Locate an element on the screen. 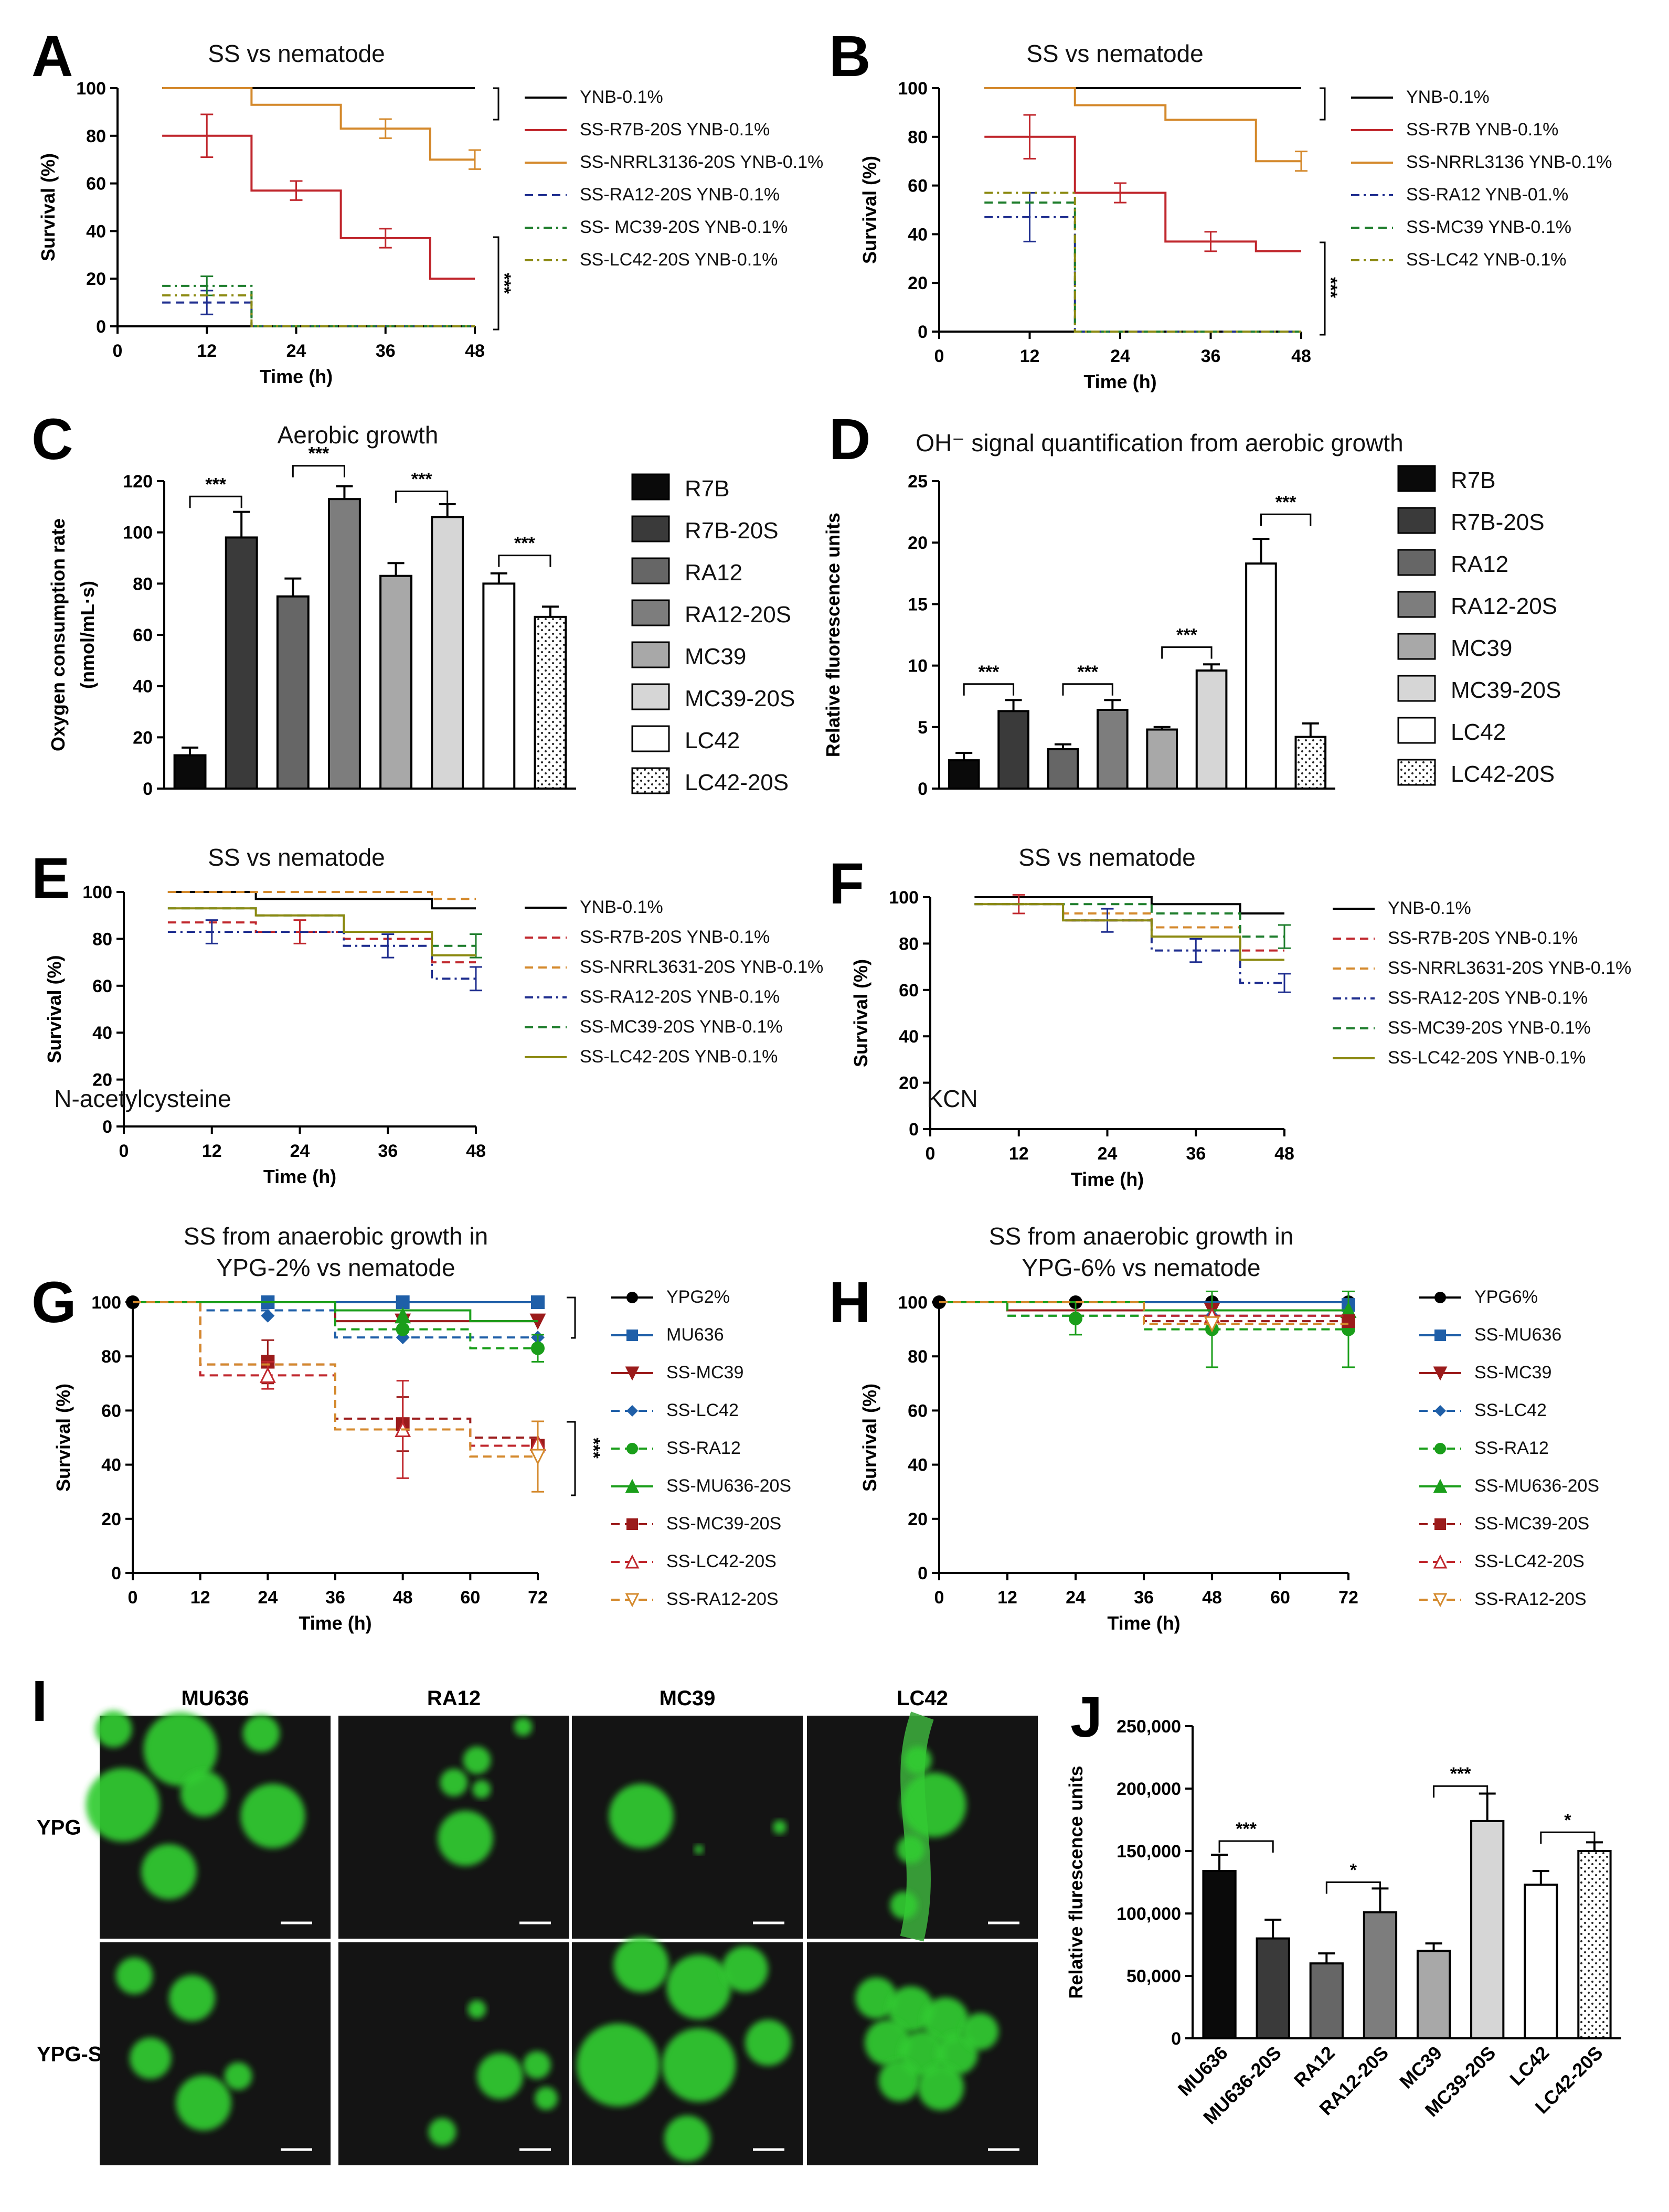 The image size is (1669, 2212). legend-label: SS-RA12 YNB-01.% is located at coordinates (1487, 195).